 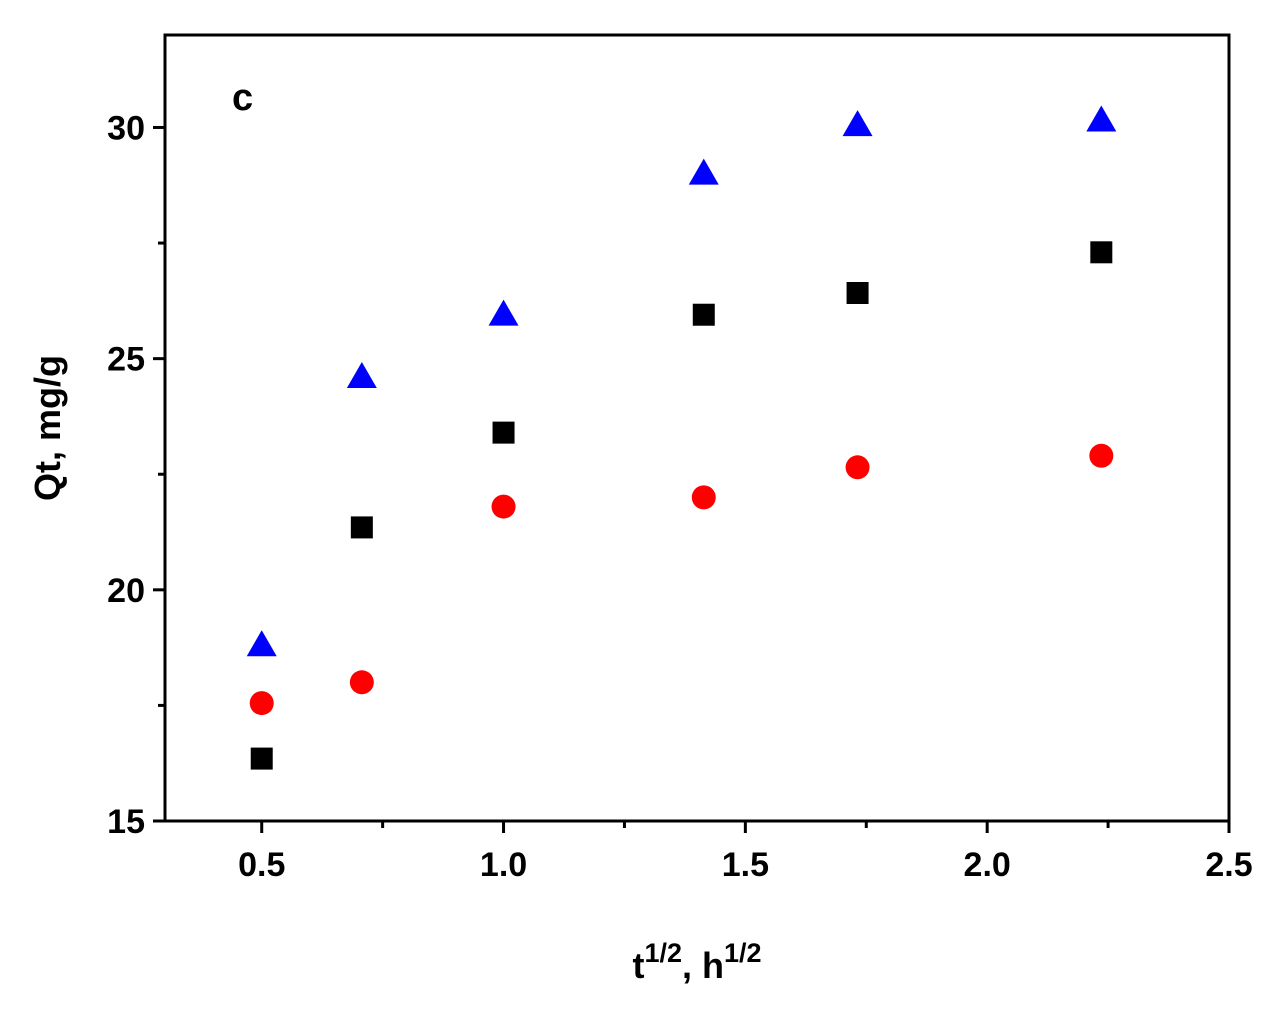 I want to click on x-axis-ticks, so click(x=745, y=827).